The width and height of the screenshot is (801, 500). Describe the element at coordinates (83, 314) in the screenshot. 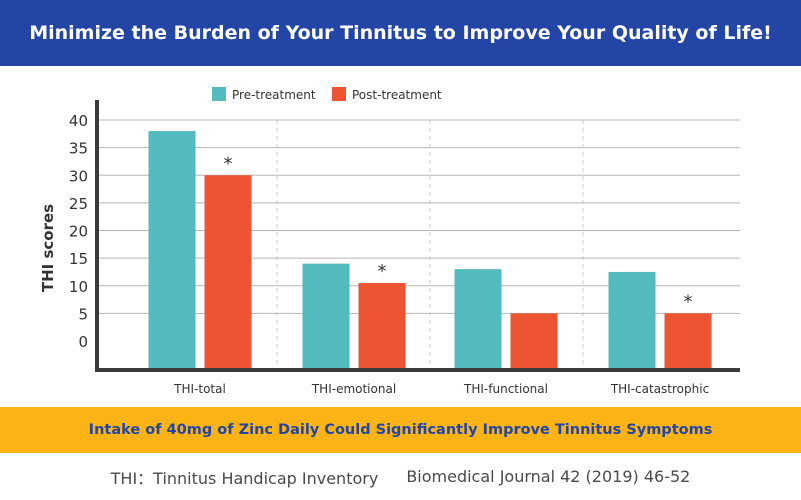

I see `y-tick-label: 5` at that location.